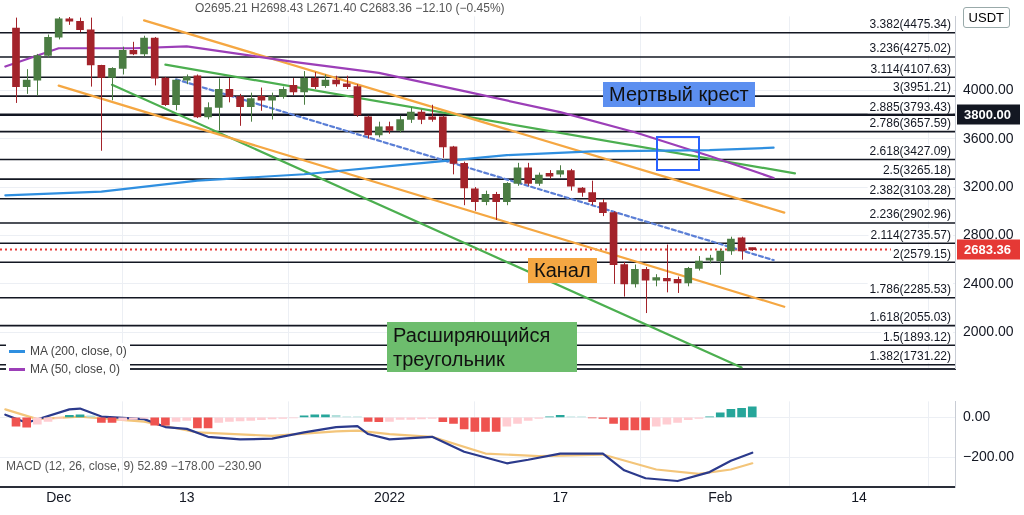 The width and height of the screenshot is (1024, 515). I want to click on ref-line-label: 1.786(2285.53), so click(910, 289).